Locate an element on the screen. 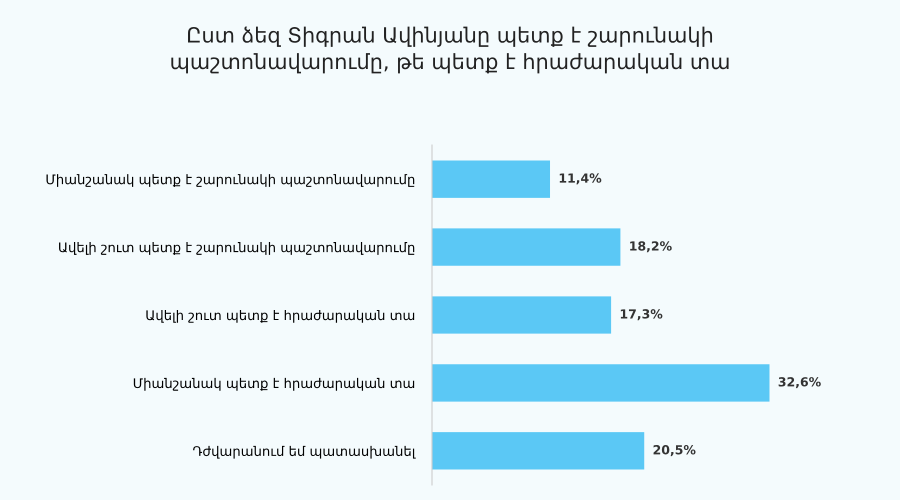  y-tick-label: Միանշանակ պետք է շարունակի պաշտոնավարումը is located at coordinates (230, 180).